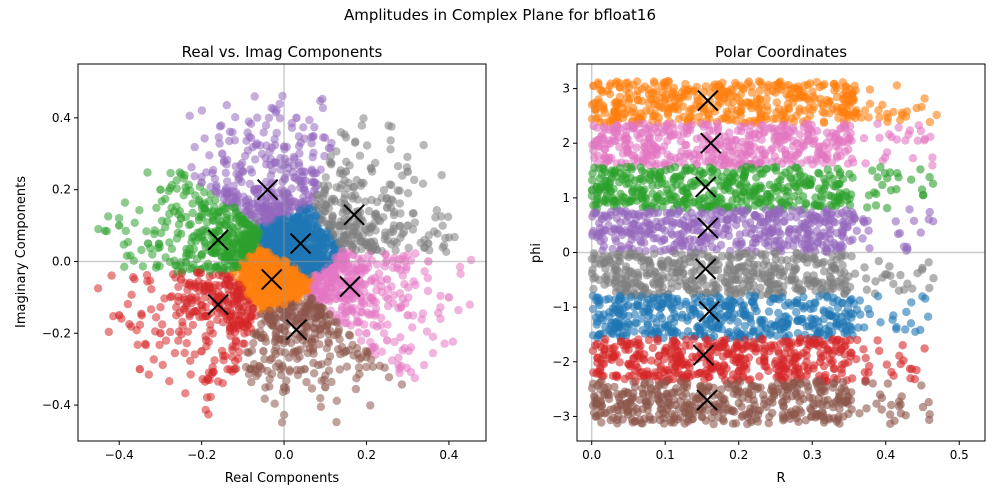 The height and width of the screenshot is (500, 1000). What do you see at coordinates (56, 333) in the screenshot?
I see `left-ytick-label: −0.2` at bounding box center [56, 333].